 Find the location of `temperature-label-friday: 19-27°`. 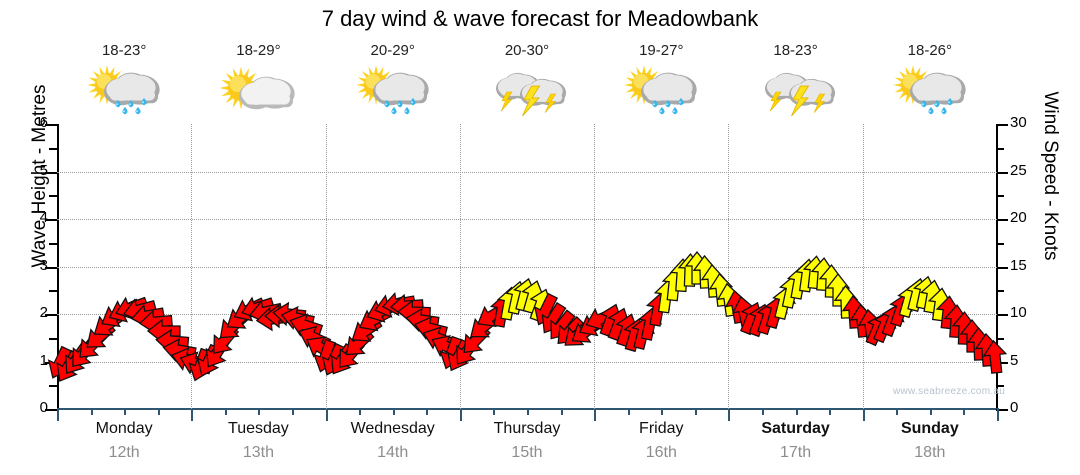

temperature-label-friday: 19-27° is located at coordinates (661, 50).